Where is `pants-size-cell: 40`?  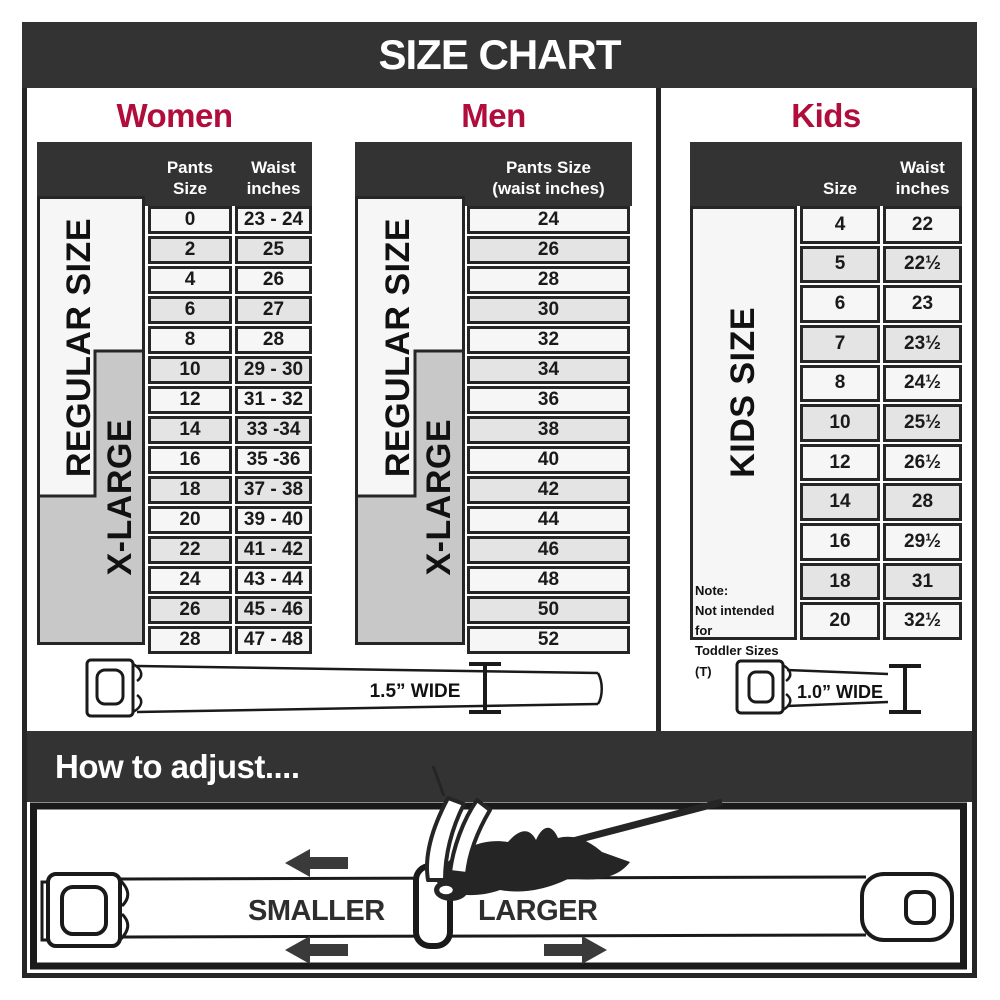 pants-size-cell: 40 is located at coordinates (548, 460).